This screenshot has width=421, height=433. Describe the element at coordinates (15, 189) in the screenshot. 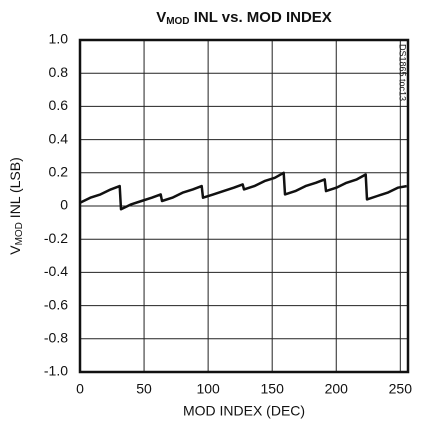

I see `y-label-part: INL (LSB)` at that location.